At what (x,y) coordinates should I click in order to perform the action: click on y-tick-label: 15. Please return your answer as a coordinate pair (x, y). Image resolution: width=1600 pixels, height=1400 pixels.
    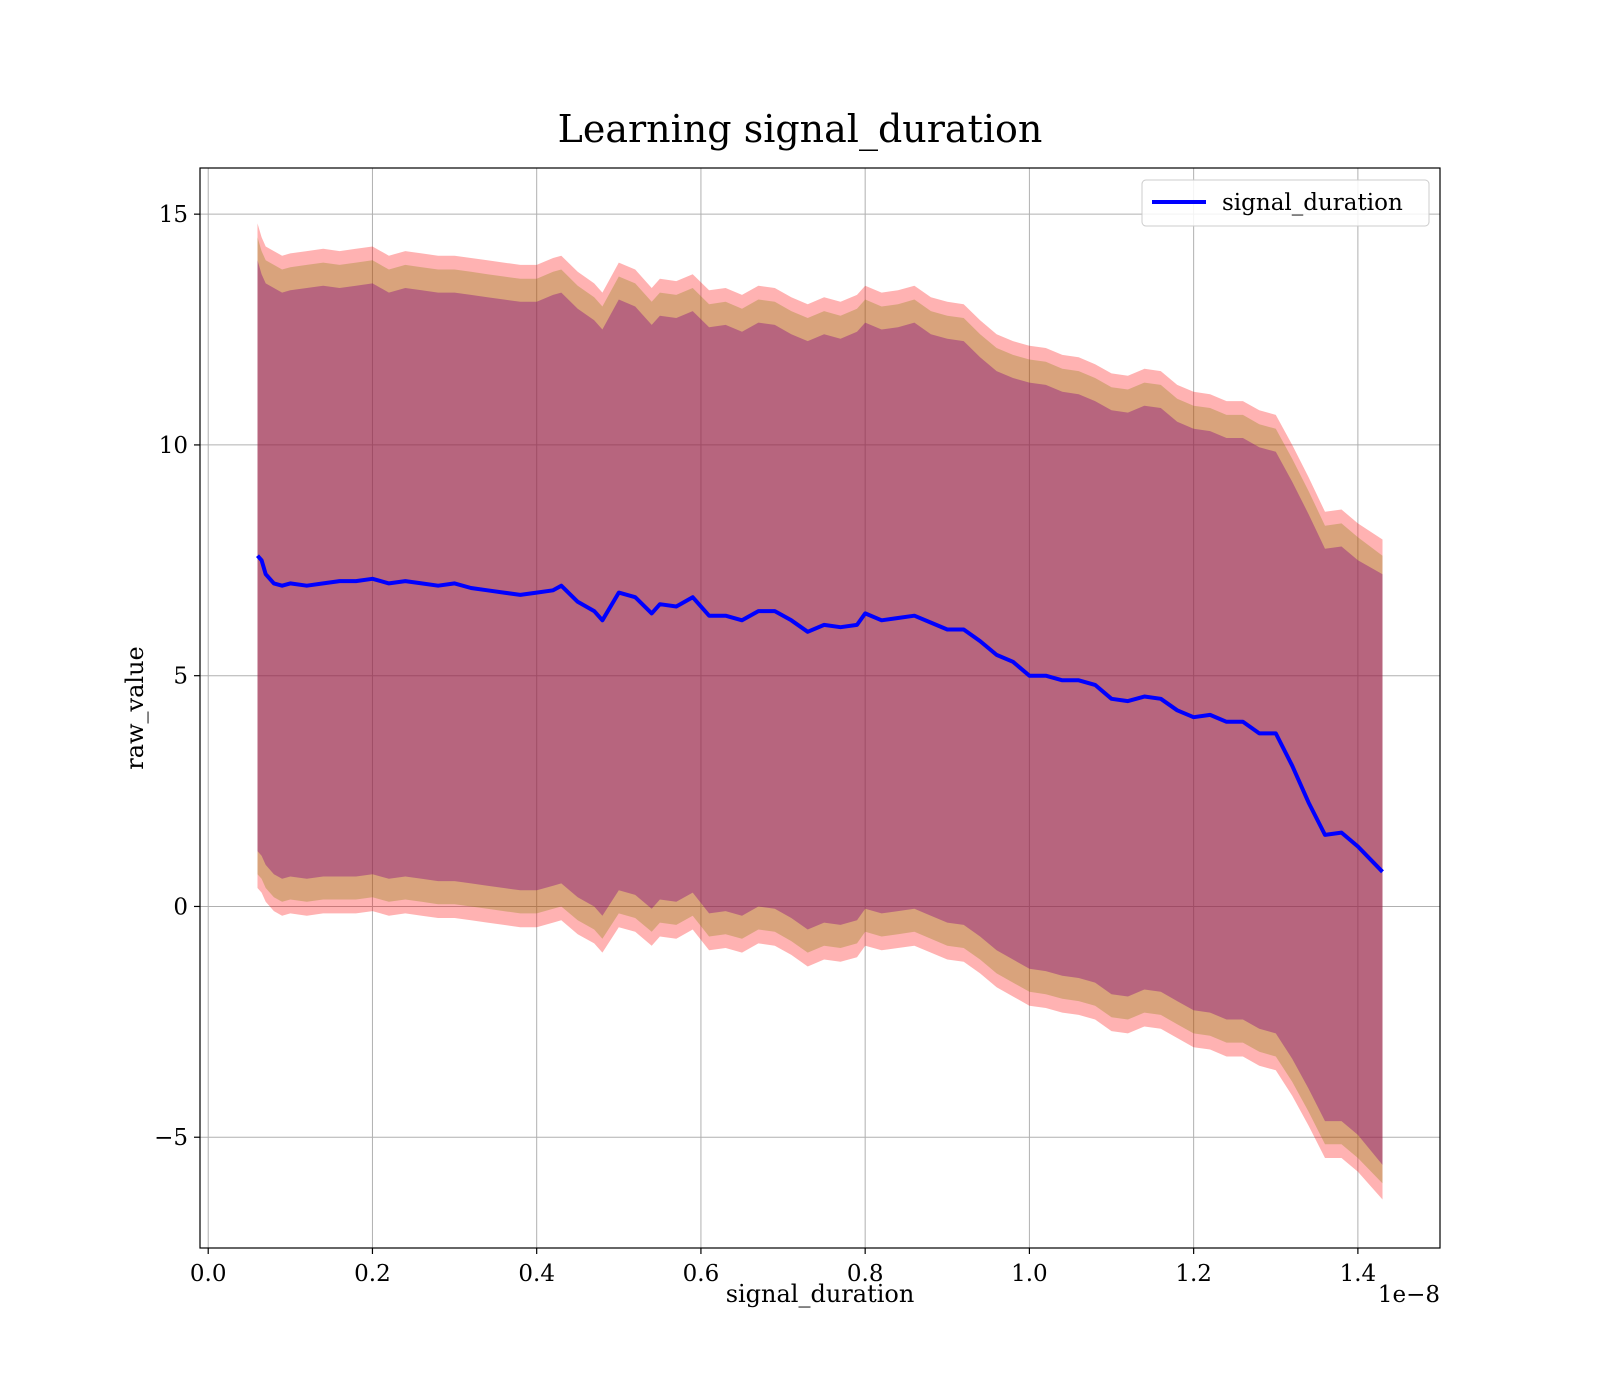
    Looking at the image, I should click on (173, 215).